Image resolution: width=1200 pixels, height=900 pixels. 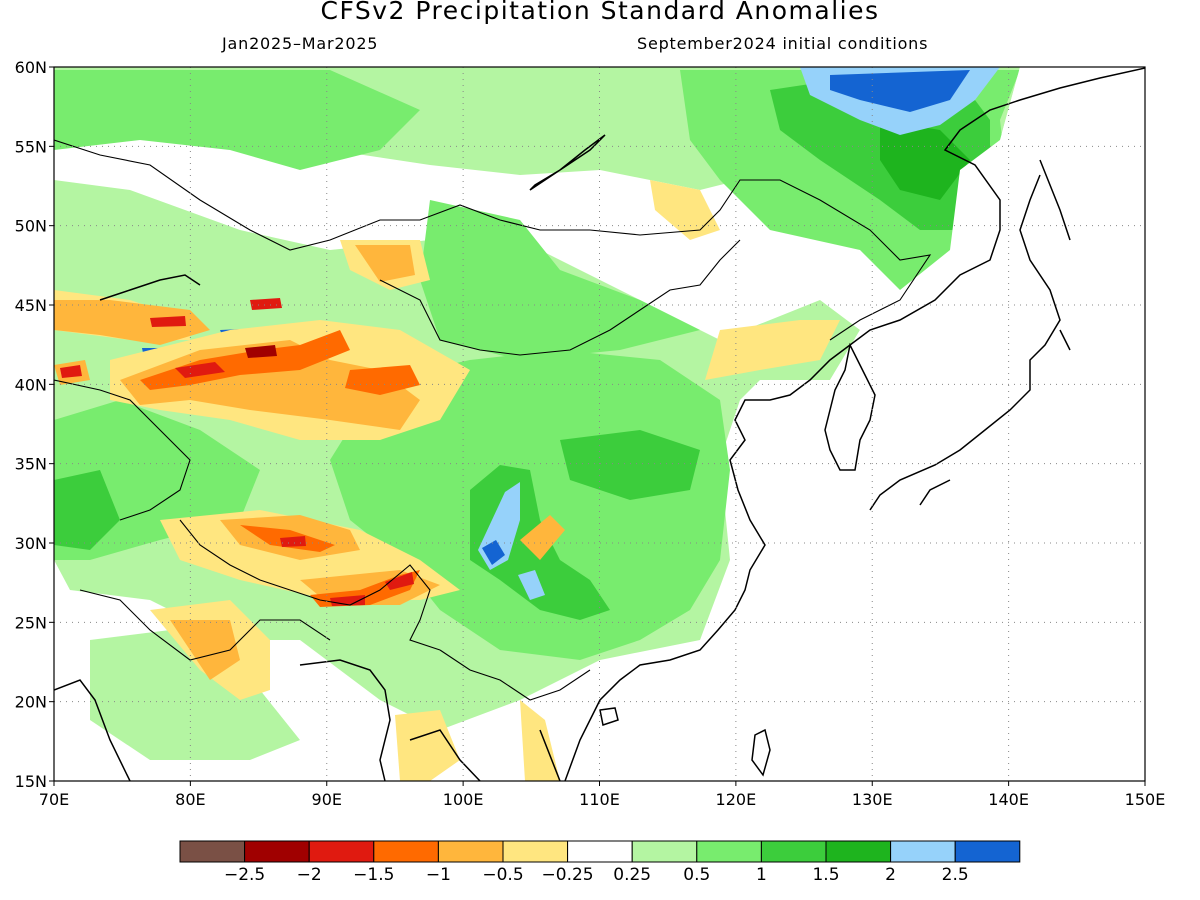 I want to click on colorbar-label: −0.5, so click(x=502, y=875).